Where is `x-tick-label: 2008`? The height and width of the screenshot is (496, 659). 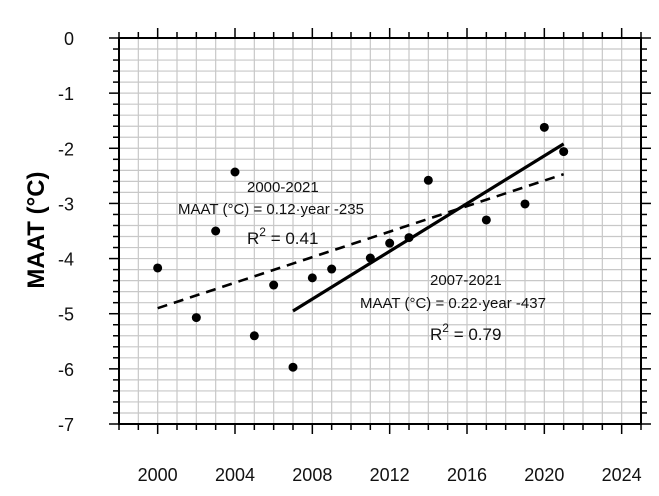 x-tick-label: 2008 is located at coordinates (312, 475).